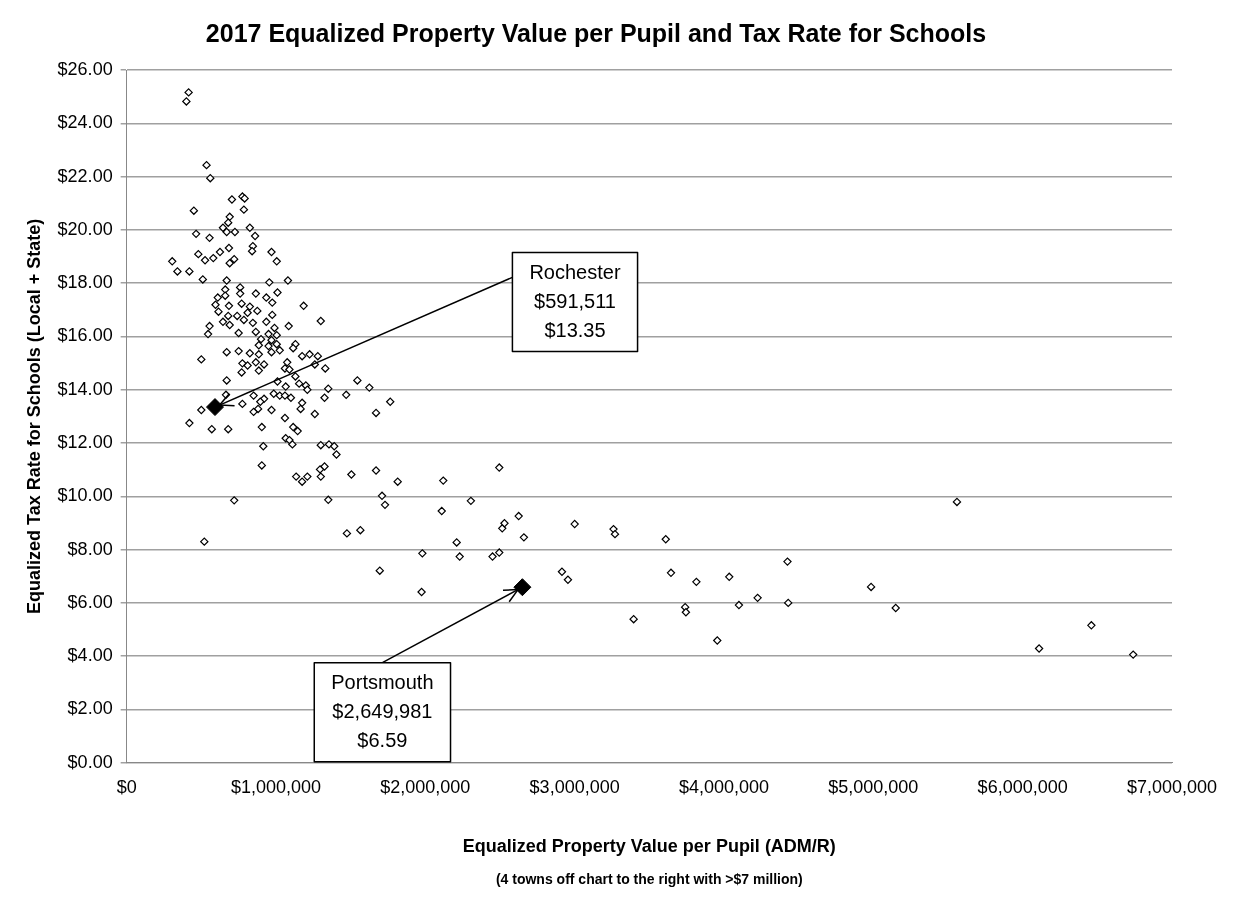 The image size is (1247, 902). What do you see at coordinates (1172, 786) in the screenshot?
I see `x-tick-label: $7,000,000` at bounding box center [1172, 786].